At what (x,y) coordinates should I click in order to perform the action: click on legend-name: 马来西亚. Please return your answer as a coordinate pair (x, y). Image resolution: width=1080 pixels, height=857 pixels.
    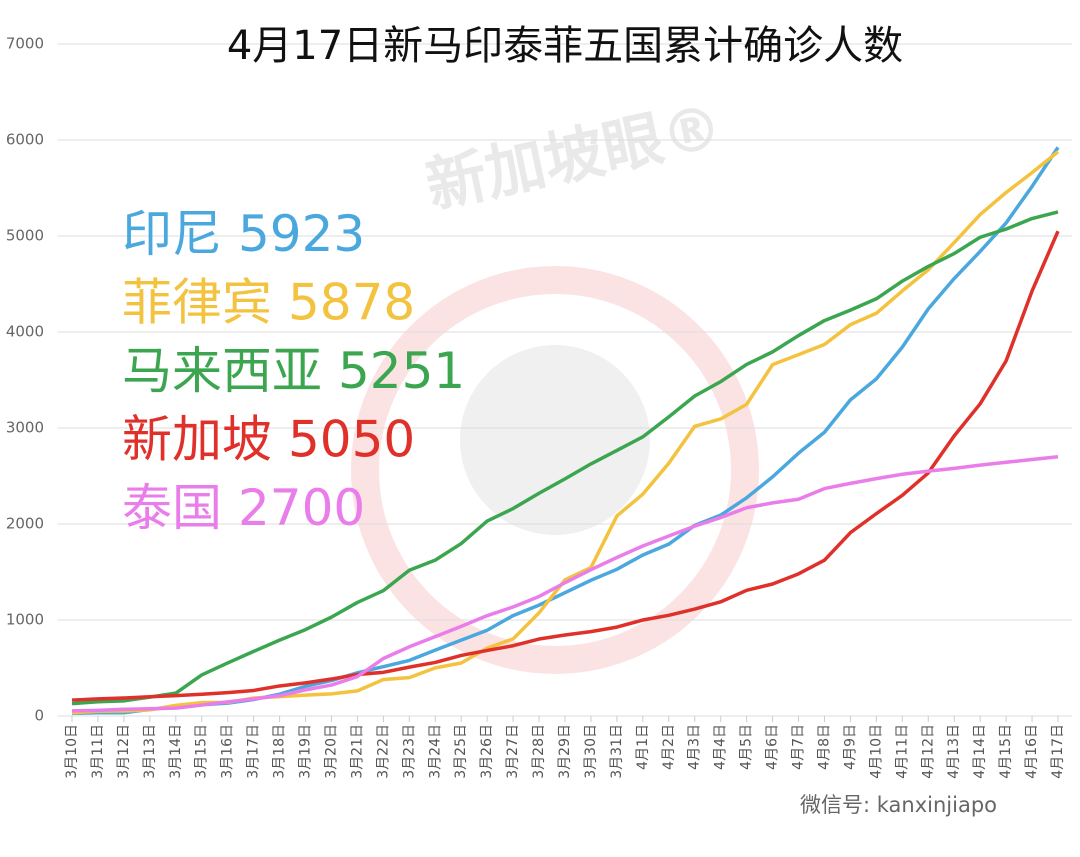
    Looking at the image, I should click on (222, 371).